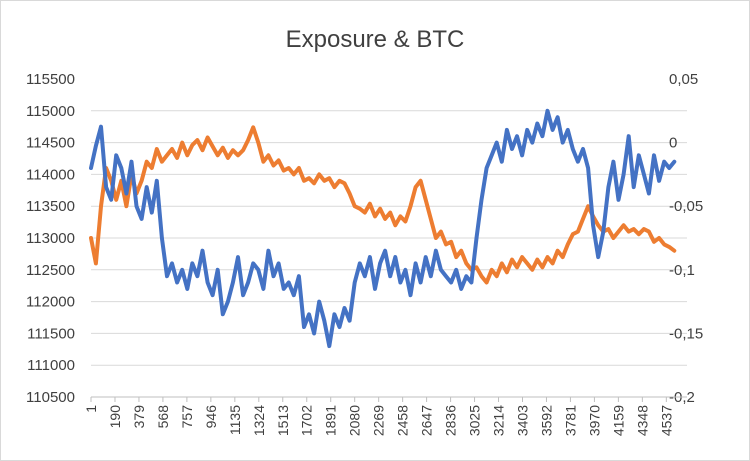 The image size is (750, 461). What do you see at coordinates (50, 143) in the screenshot?
I see `left-tick-label: 114500` at bounding box center [50, 143].